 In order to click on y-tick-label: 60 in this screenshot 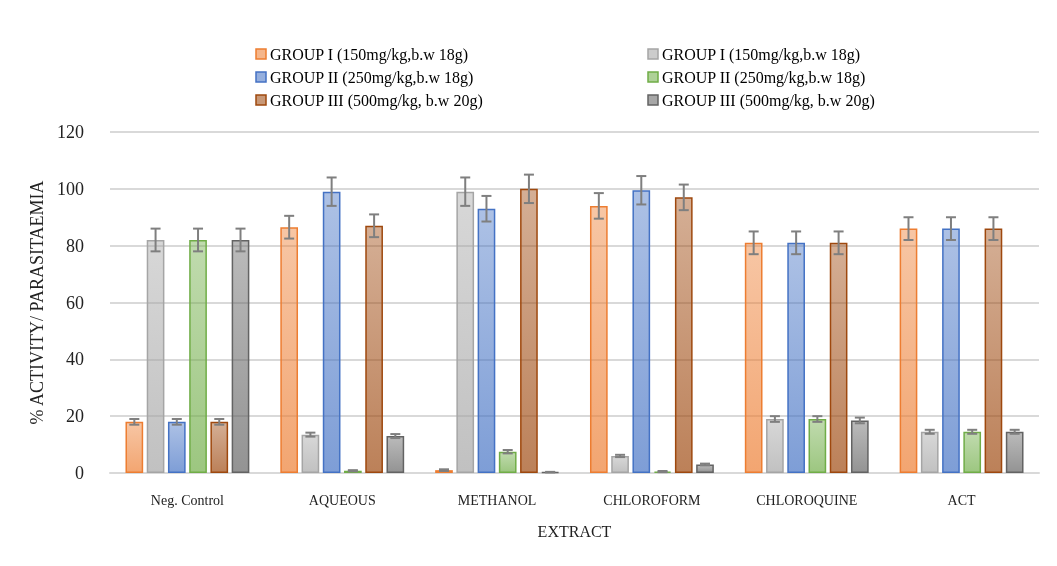, I will do `click(75, 302)`.